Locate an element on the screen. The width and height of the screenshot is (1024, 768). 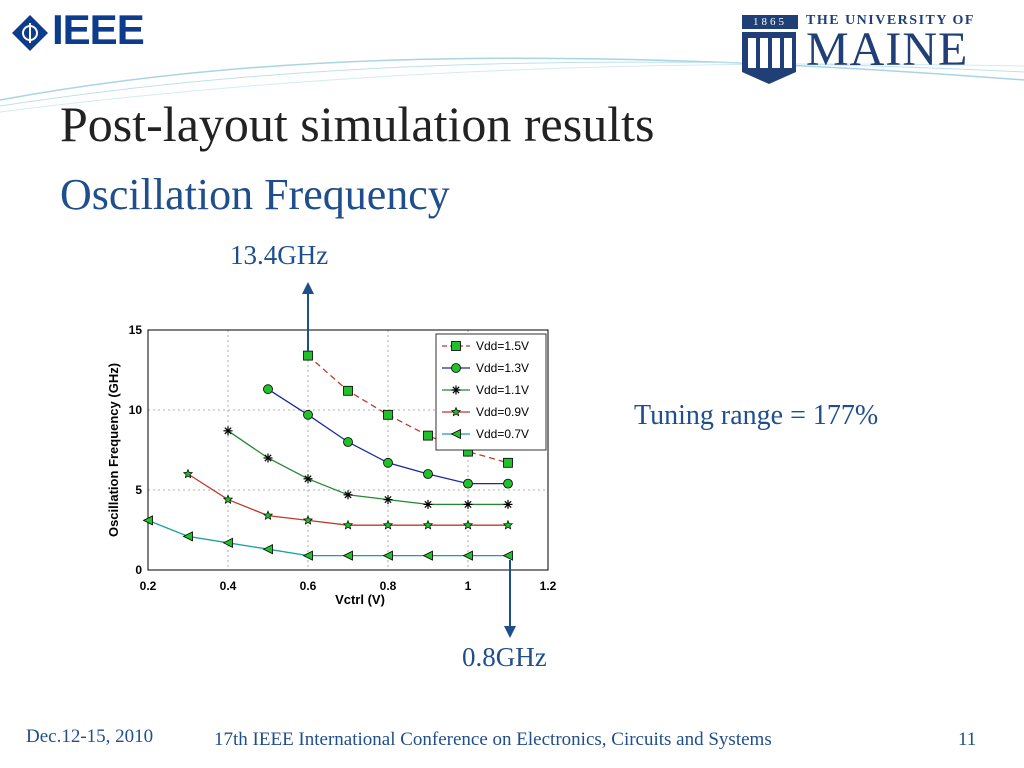
series-vdd-1-3v is located at coordinates (388, 436).